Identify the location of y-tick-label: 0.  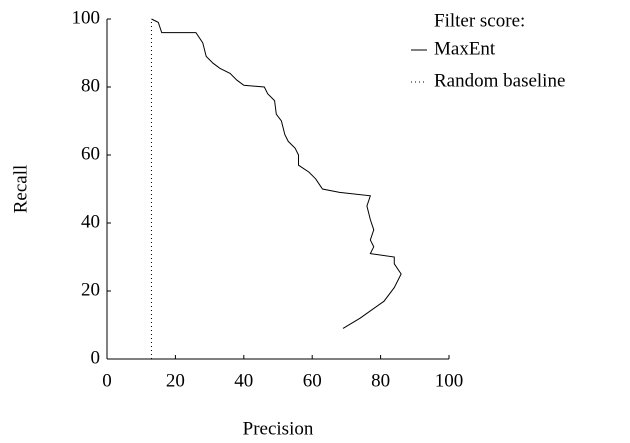
(96, 357).